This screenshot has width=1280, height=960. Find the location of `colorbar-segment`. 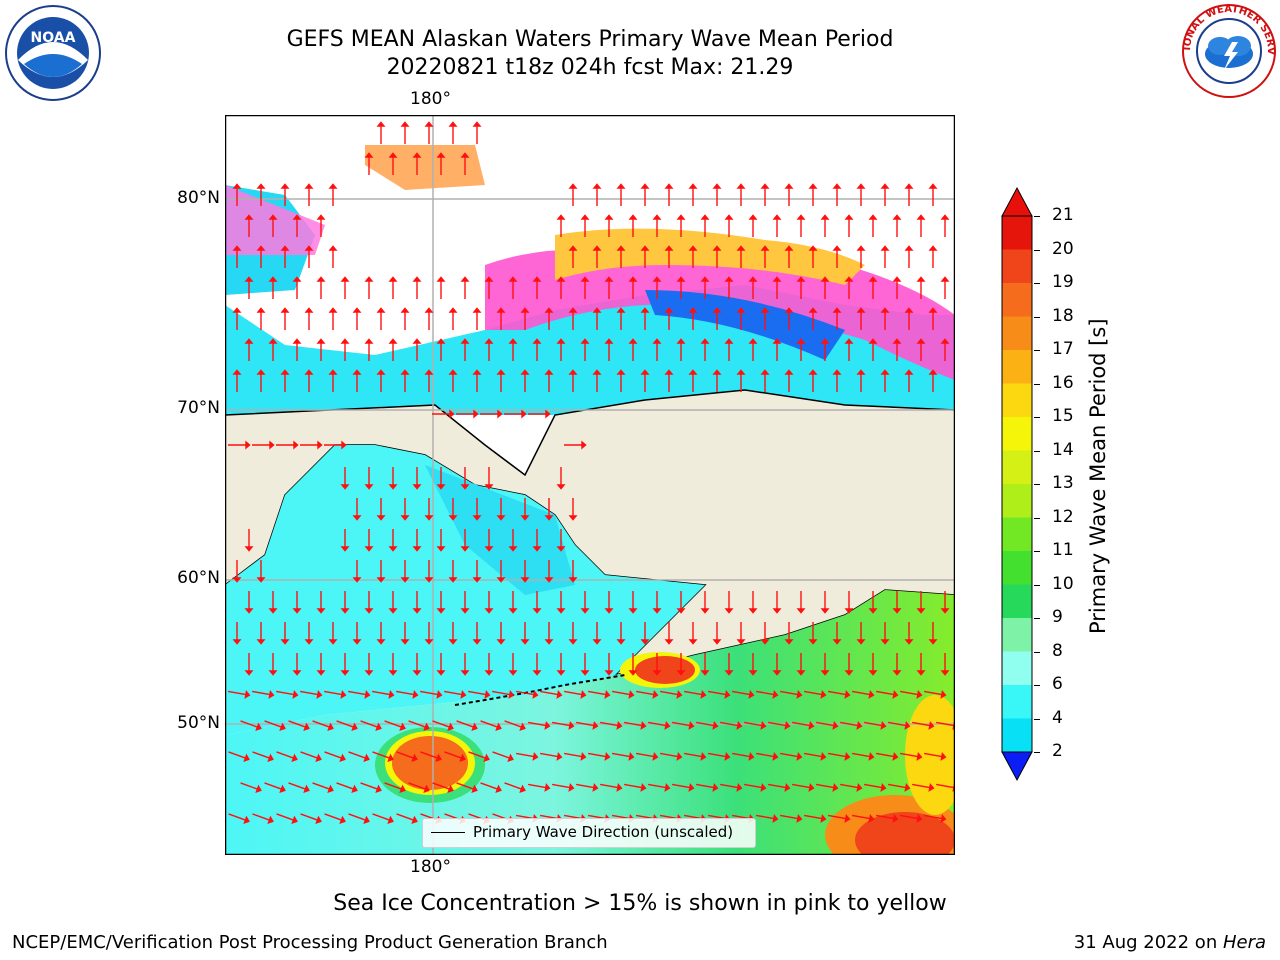

colorbar-segment is located at coordinates (1017, 601).